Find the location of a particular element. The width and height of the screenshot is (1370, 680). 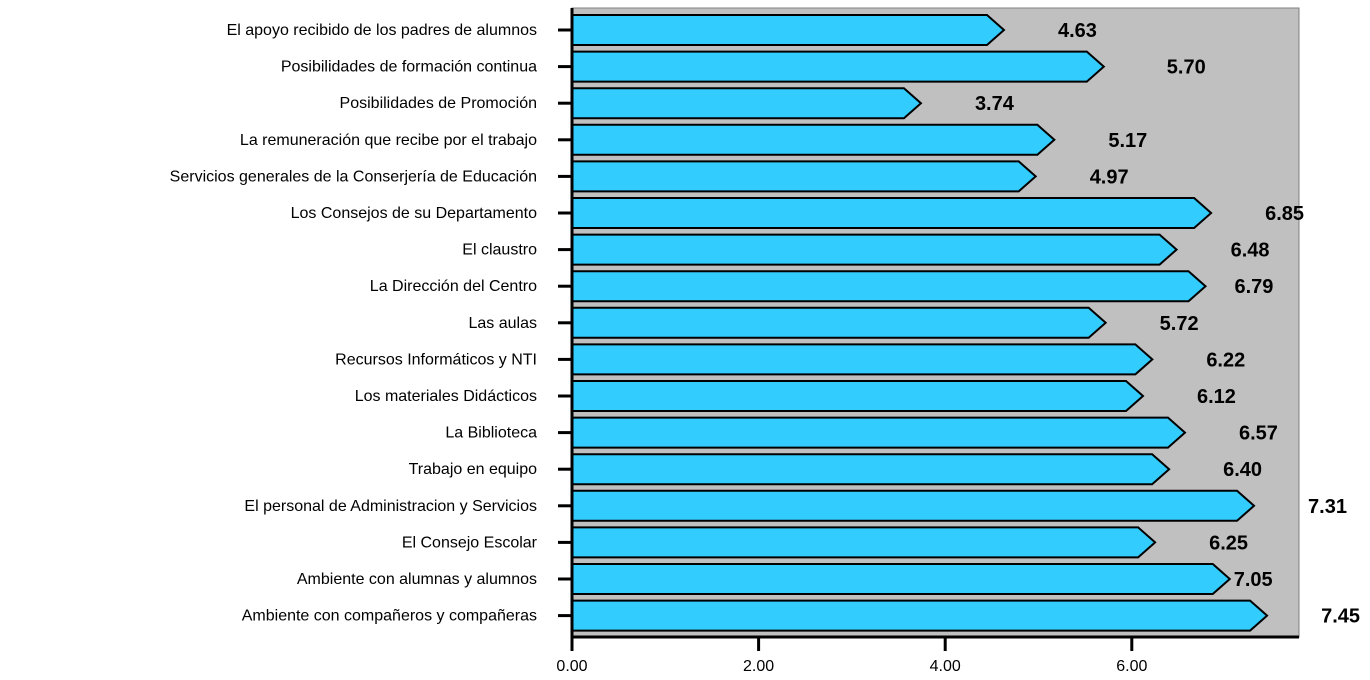

category-label: Ambiente con compañeros y compañeras is located at coordinates (389, 616).